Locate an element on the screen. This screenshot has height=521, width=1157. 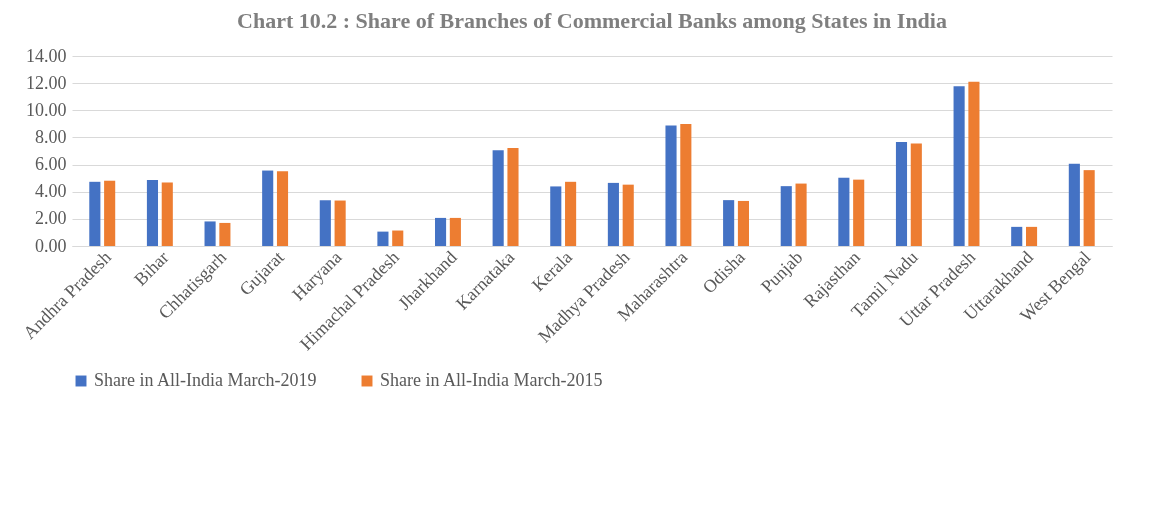
y-tick-label: 4.00 is located at coordinates (51, 191).